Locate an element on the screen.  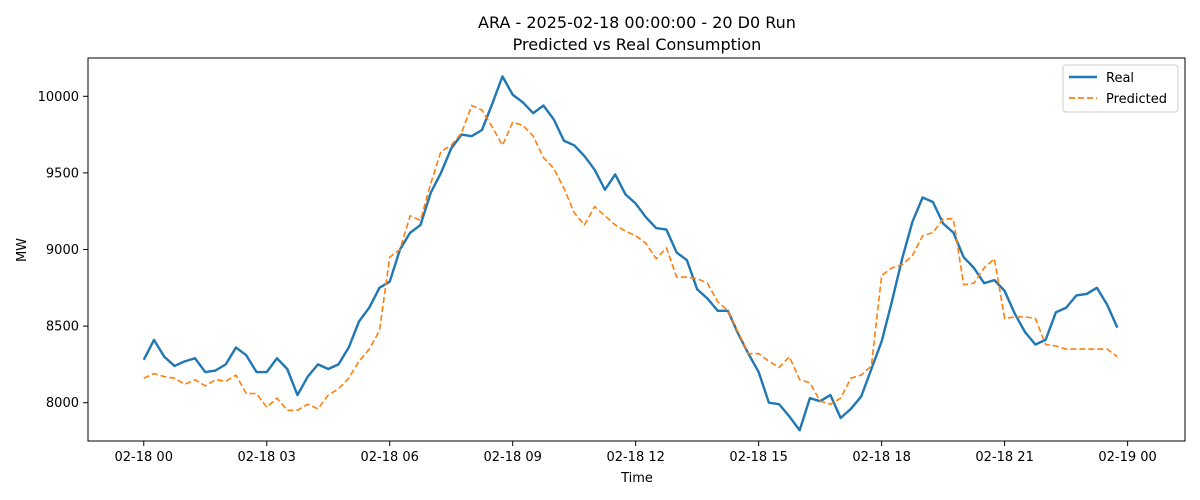
legend-label-real: Real is located at coordinates (1120, 78).